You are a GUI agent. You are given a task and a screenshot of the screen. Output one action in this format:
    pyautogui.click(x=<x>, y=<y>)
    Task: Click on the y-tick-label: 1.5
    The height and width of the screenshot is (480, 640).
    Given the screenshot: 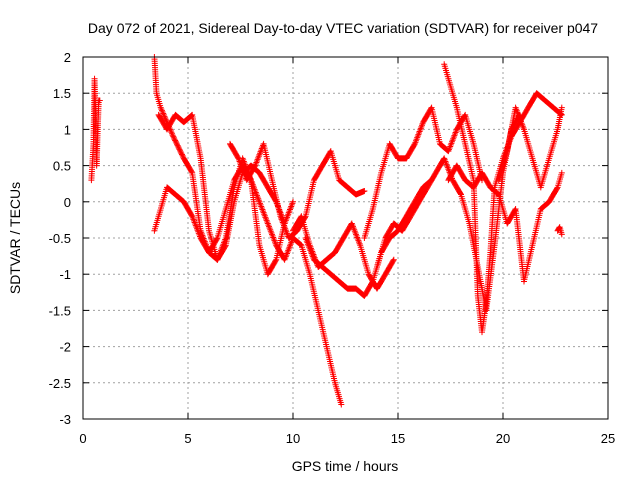 What is the action you would take?
    pyautogui.click(x=62, y=93)
    